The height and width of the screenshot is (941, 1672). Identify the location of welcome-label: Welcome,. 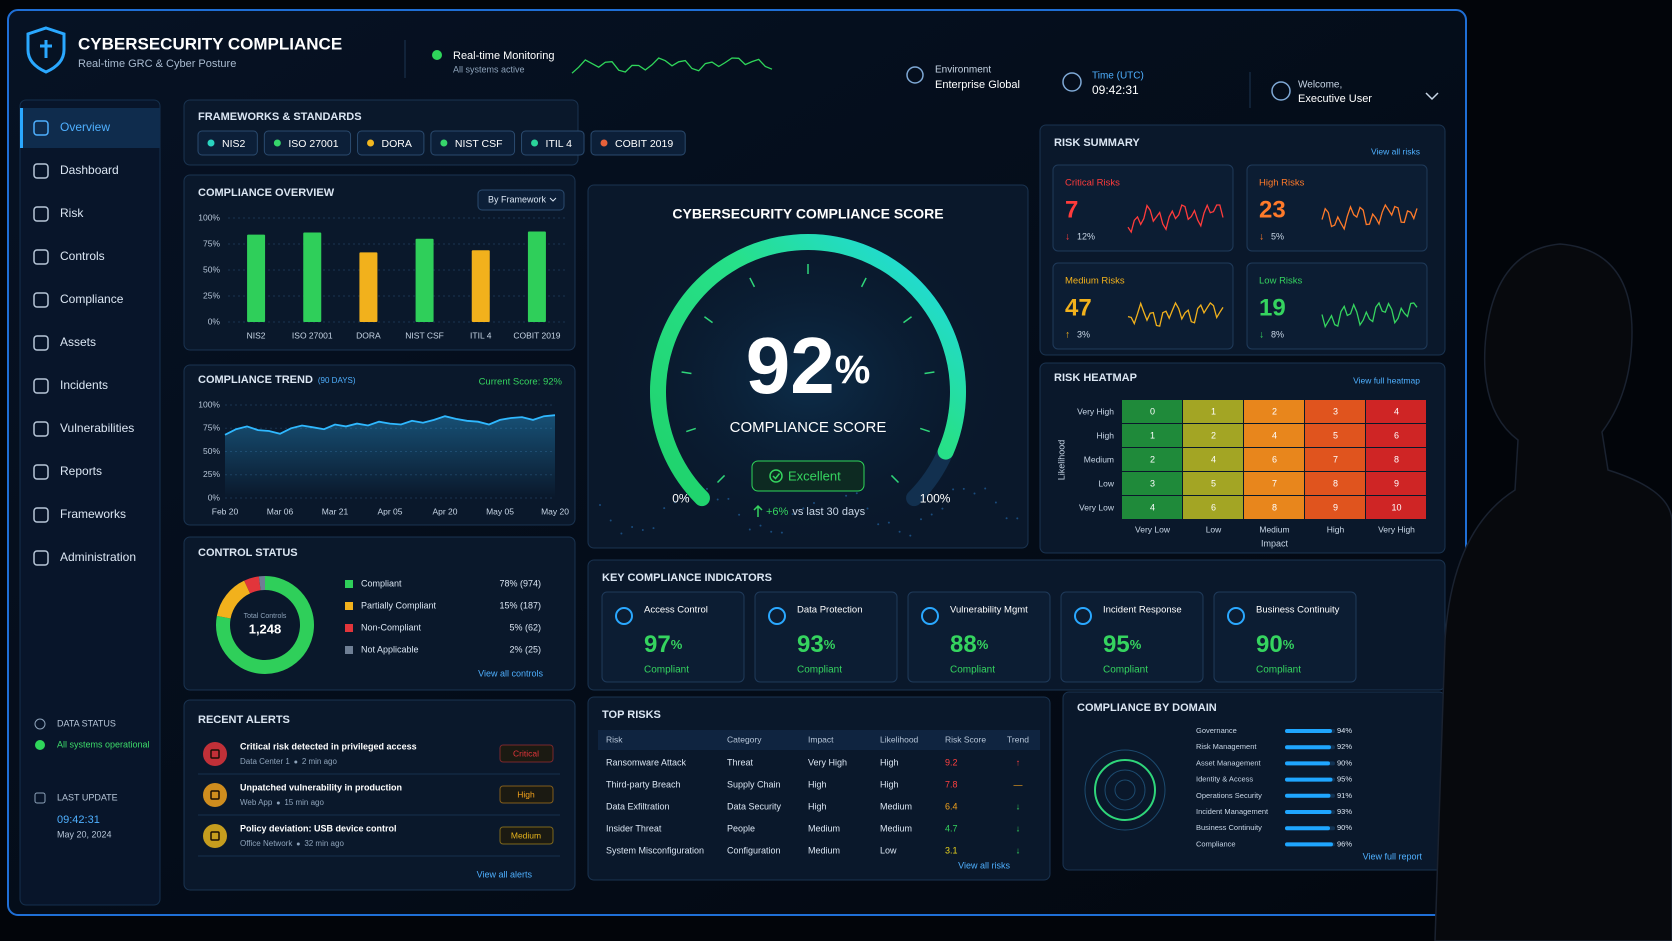
(1320, 85).